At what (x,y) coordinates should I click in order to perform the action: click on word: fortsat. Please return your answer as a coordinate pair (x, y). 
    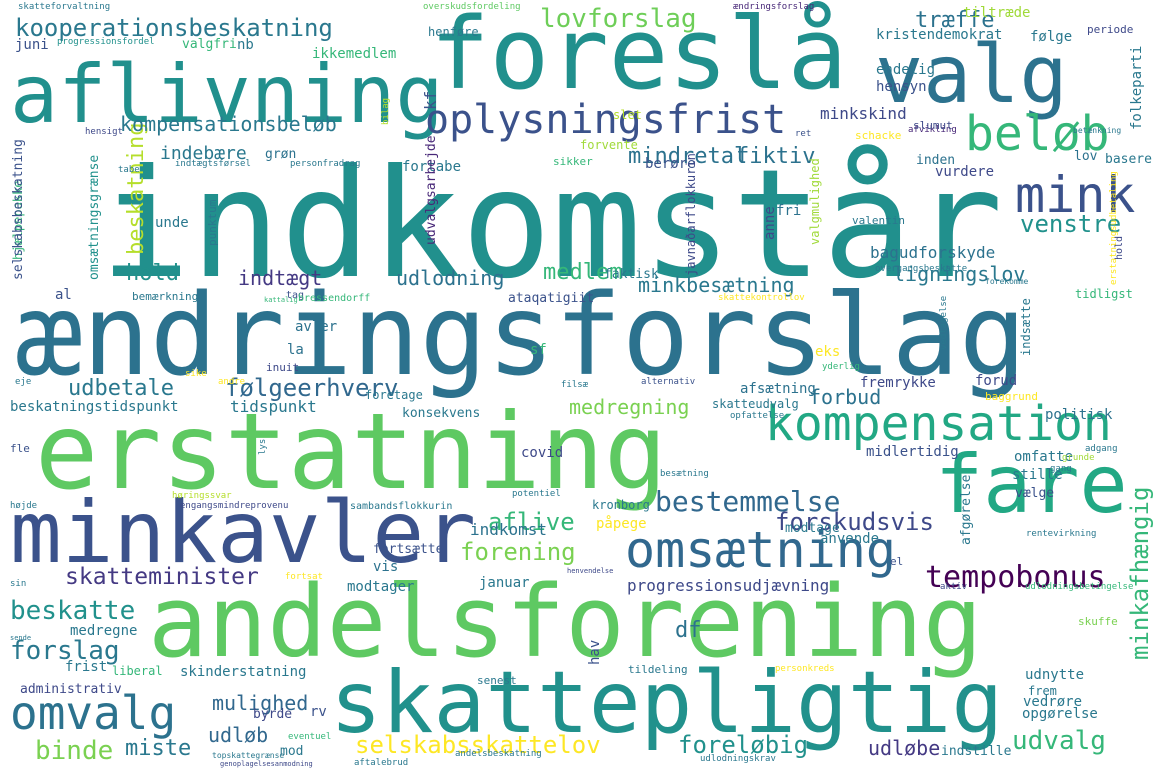
    Looking at the image, I should click on (304, 577).